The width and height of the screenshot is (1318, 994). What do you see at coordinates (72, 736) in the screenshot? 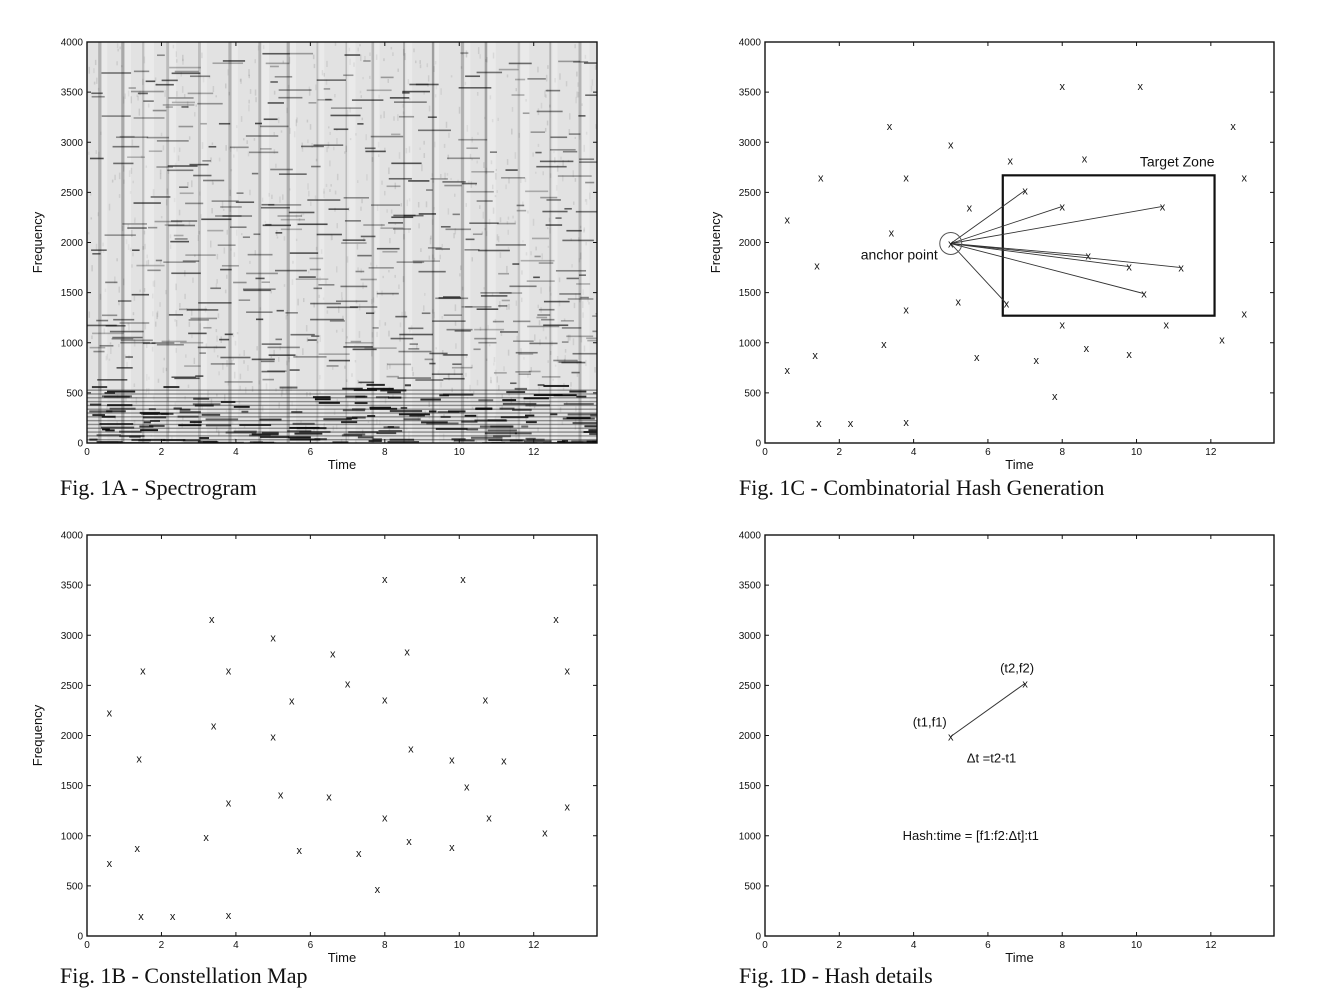
I see `y-tick-label: 2000` at bounding box center [72, 736].